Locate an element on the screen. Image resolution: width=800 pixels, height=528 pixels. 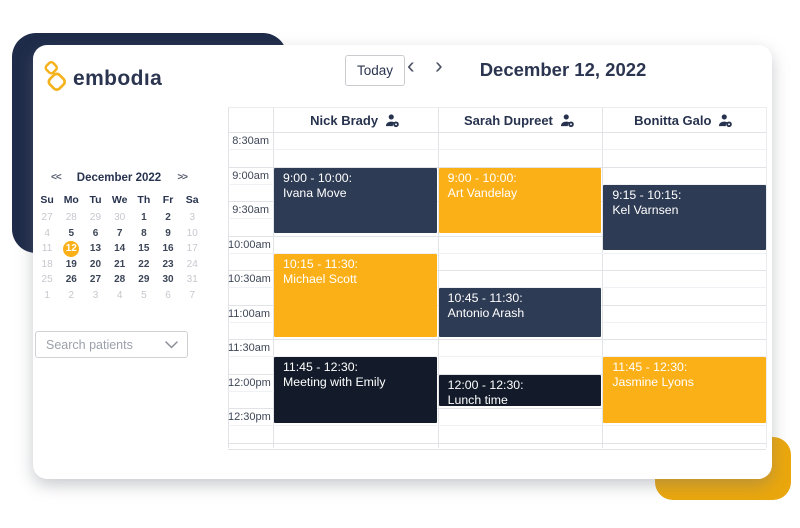
mini-calendar-day: 19 is located at coordinates (71, 264).